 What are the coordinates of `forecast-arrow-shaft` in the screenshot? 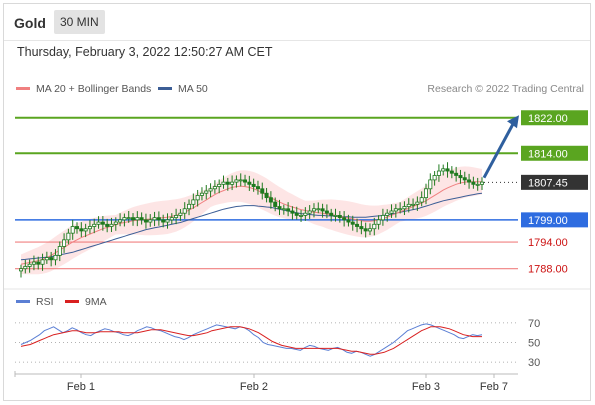 It's located at (499, 150).